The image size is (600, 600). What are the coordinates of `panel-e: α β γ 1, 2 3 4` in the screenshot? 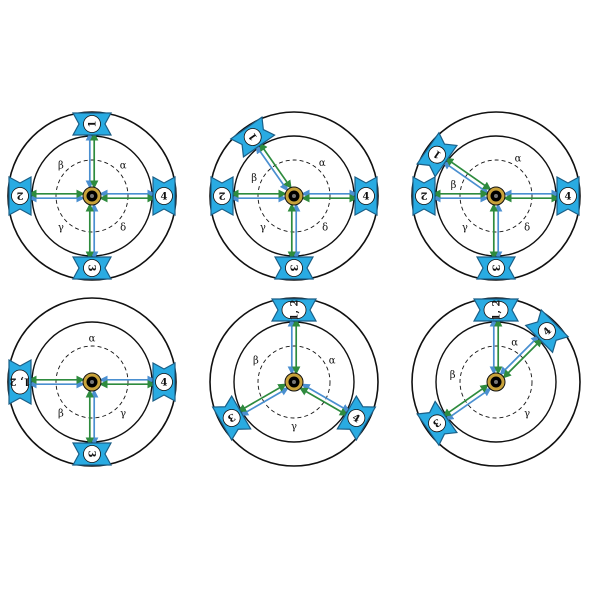 It's located at (294, 382).